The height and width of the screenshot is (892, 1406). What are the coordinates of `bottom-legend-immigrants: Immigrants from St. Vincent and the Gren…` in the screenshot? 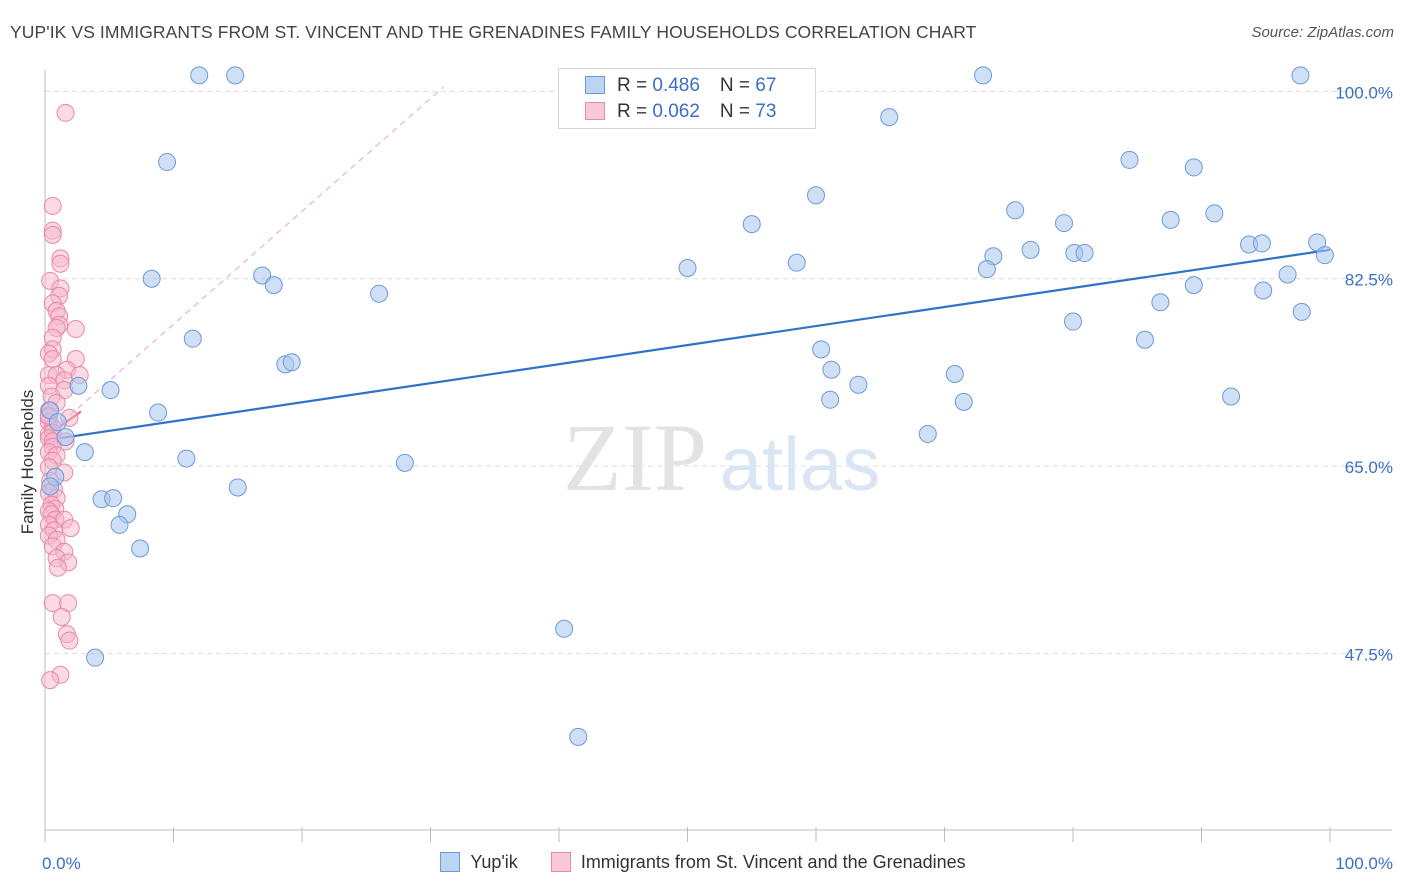 It's located at (758, 862).